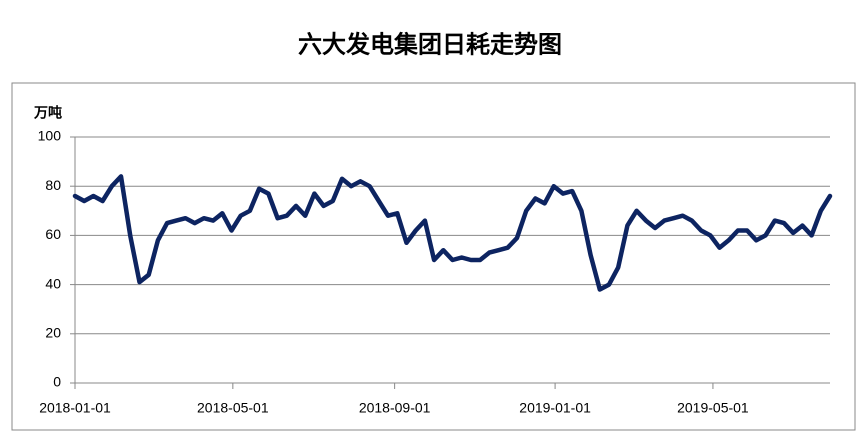 The width and height of the screenshot is (859, 433). Describe the element at coordinates (233, 408) in the screenshot. I see `x-tick-label: 2018-05-01` at that location.